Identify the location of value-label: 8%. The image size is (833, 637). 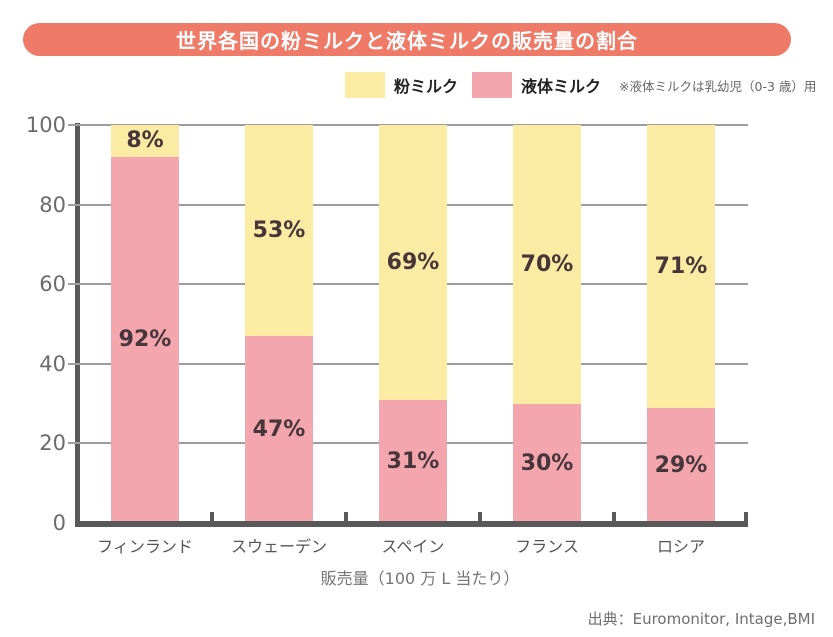
(145, 141).